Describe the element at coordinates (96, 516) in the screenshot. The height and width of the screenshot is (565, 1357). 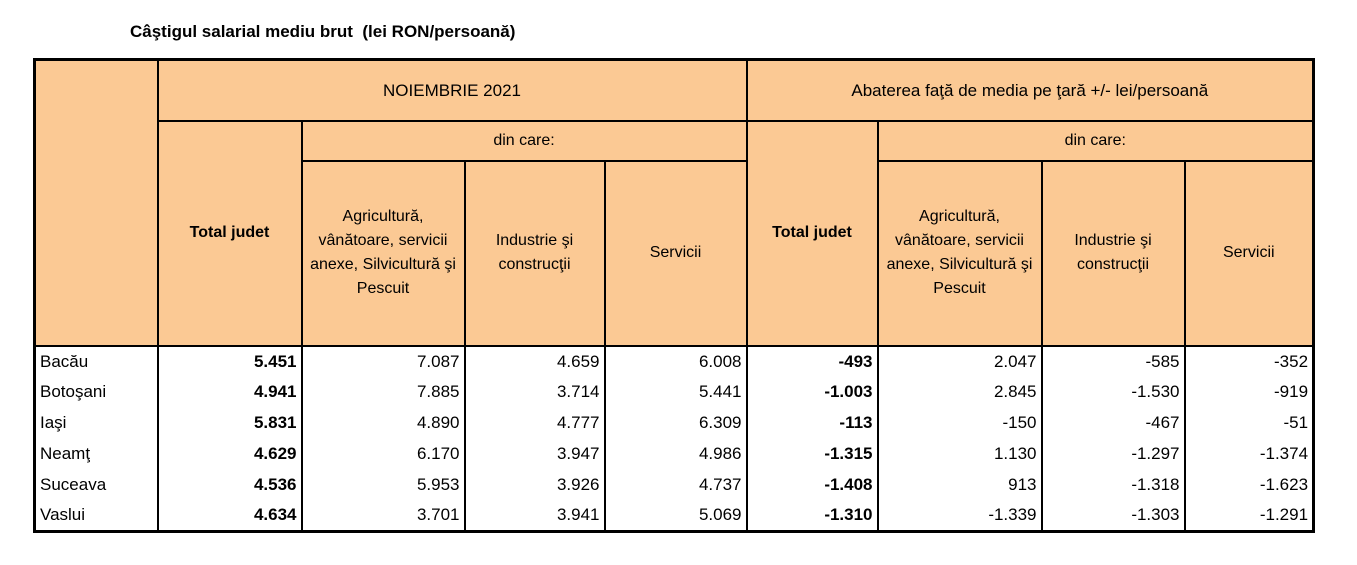
I see `county-name: Vaslui` at that location.